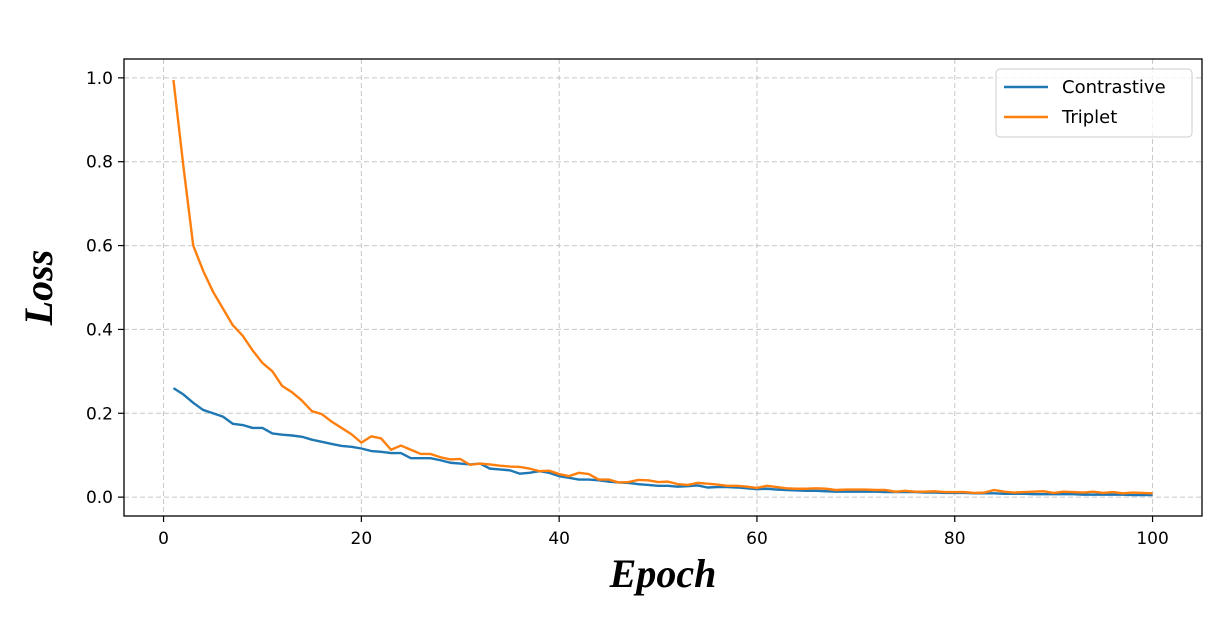  Describe the element at coordinates (955, 539) in the screenshot. I see `x-tick-label: 80` at that location.